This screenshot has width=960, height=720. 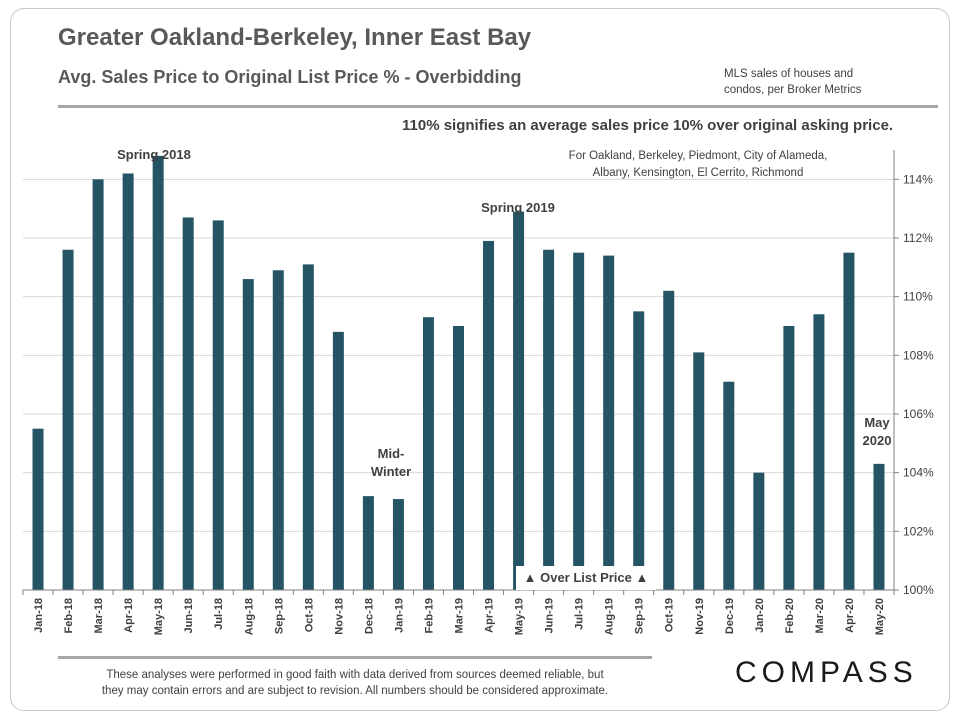 What do you see at coordinates (490, 615) in the screenshot?
I see `x-tick-label: Apr-19` at bounding box center [490, 615].